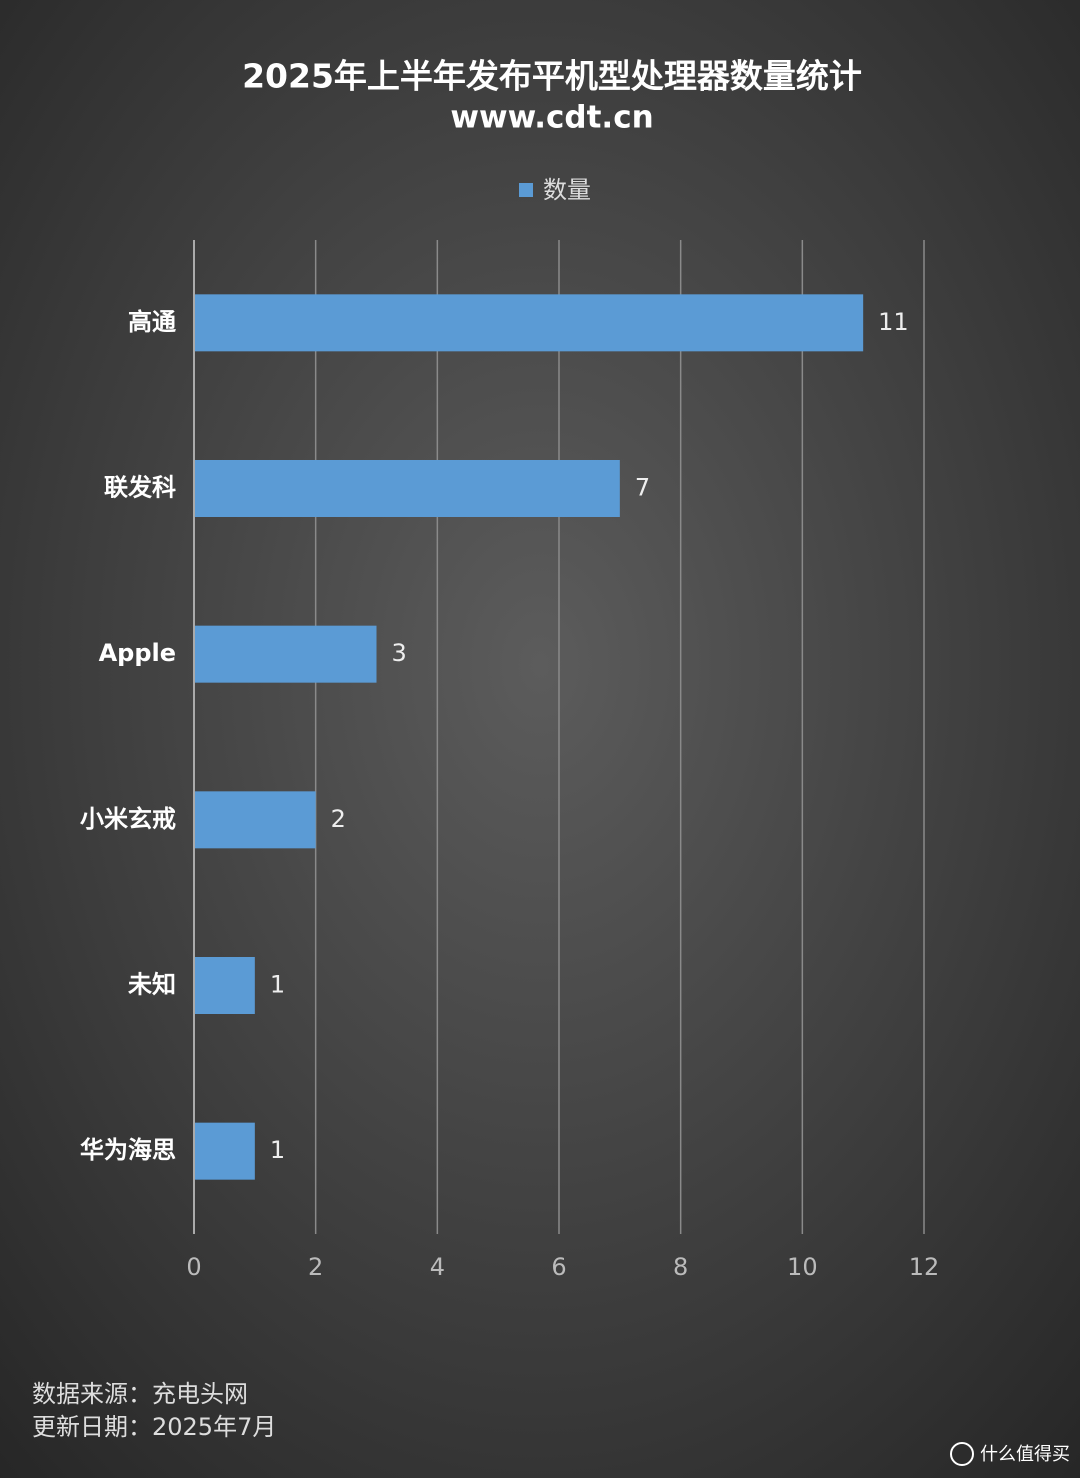 This screenshot has width=1080, height=1482. What do you see at coordinates (137, 653) in the screenshot?
I see `y-tick-label: Apple` at bounding box center [137, 653].